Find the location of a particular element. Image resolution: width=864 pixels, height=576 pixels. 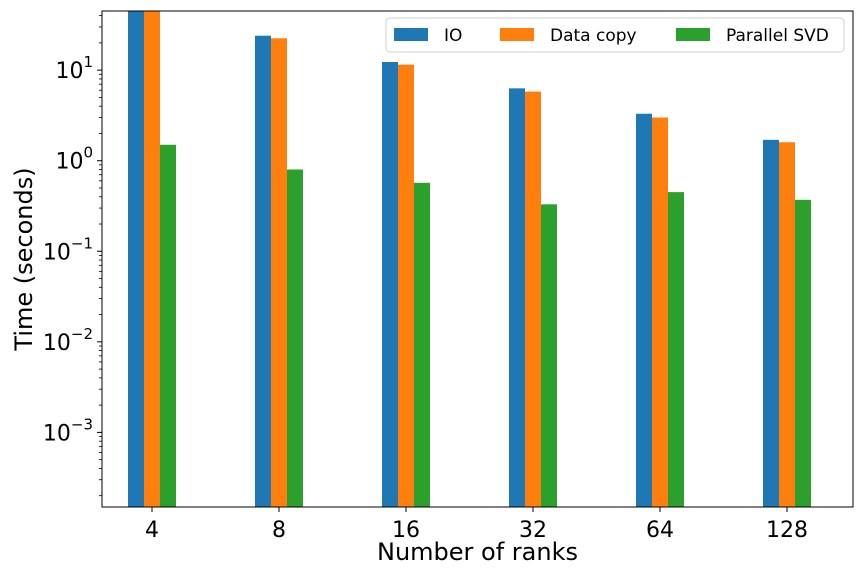

y-tick-label-exponent: −1 is located at coordinates (82, 243).